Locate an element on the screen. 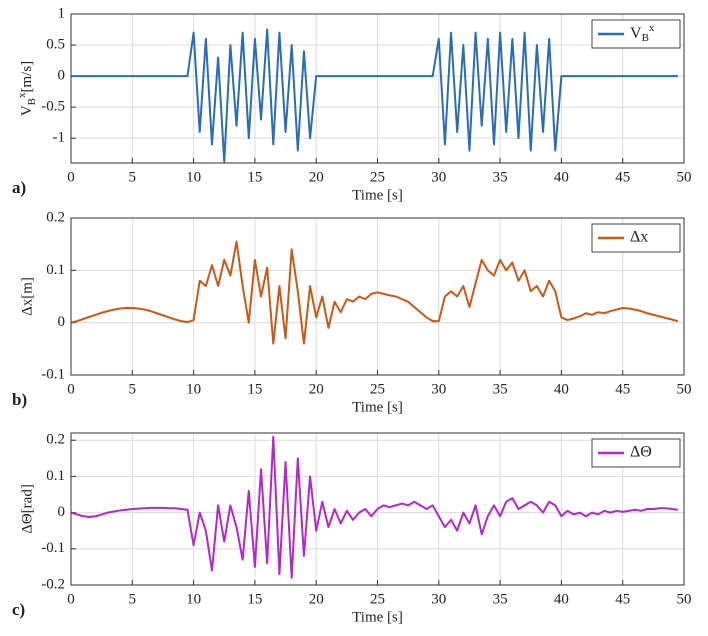 Image resolution: width=708 pixels, height=636 pixels. panel-label: a) is located at coordinates (19, 187).